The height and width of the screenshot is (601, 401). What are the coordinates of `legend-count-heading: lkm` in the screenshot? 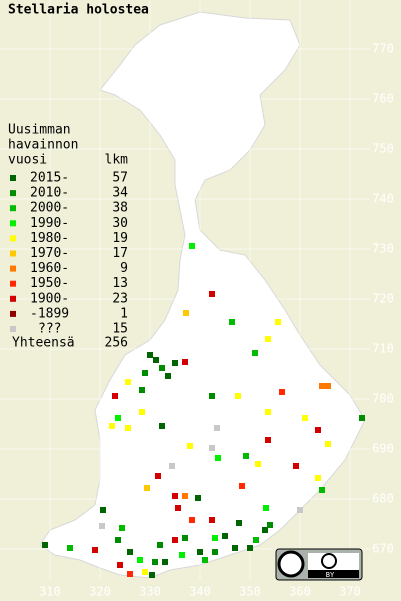 It's located at (117, 160).